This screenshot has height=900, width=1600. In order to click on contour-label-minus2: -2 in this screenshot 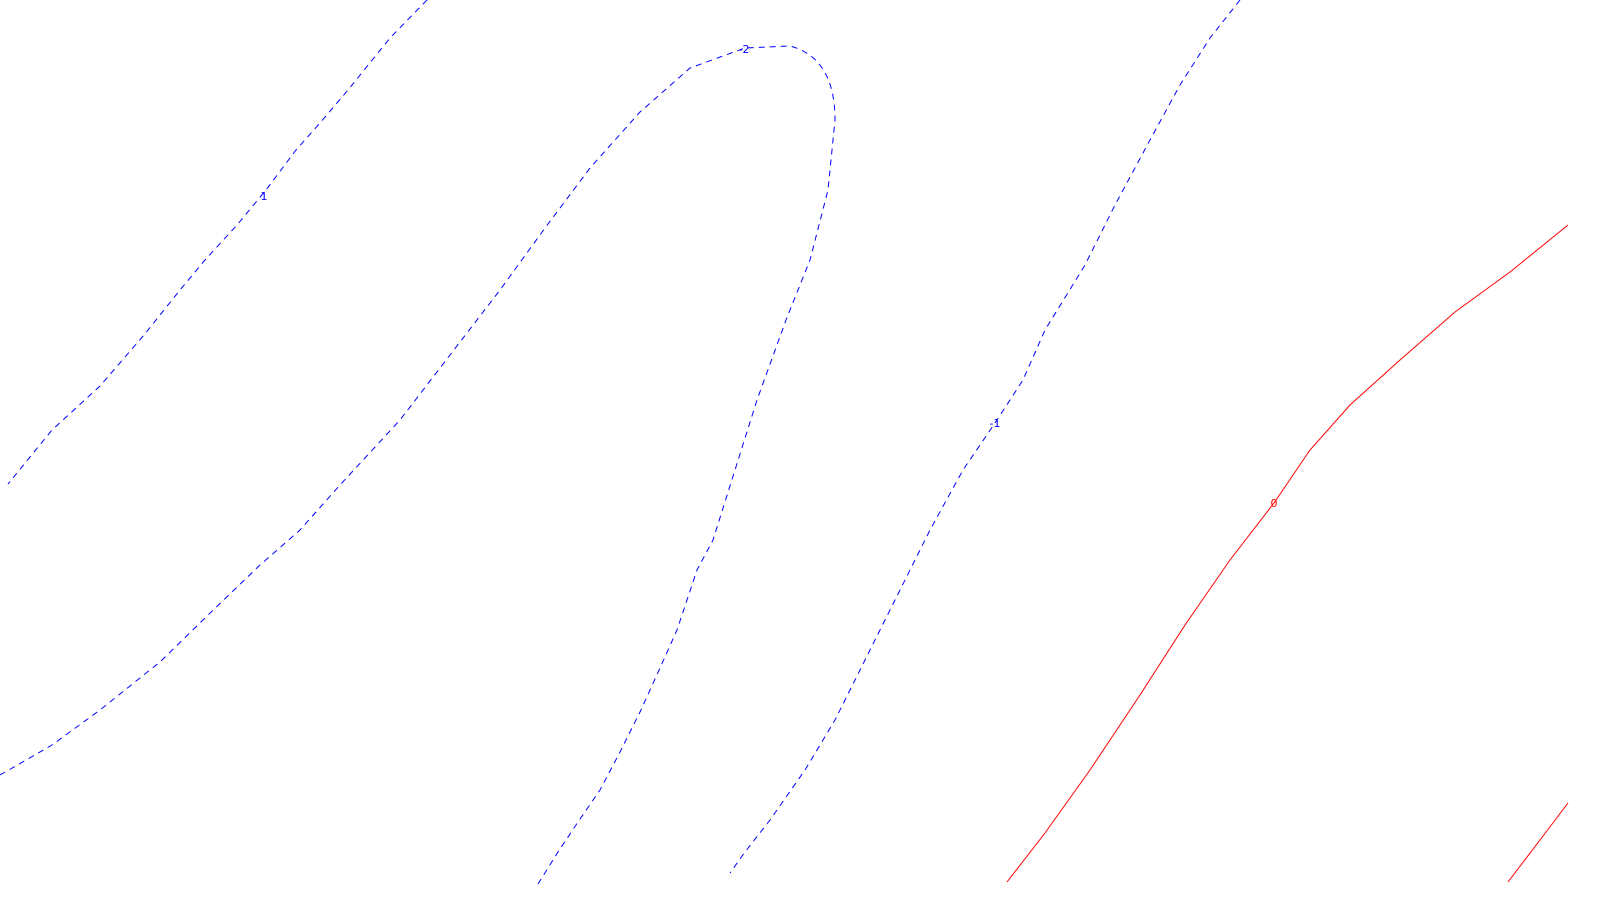, I will do `click(744, 49)`.